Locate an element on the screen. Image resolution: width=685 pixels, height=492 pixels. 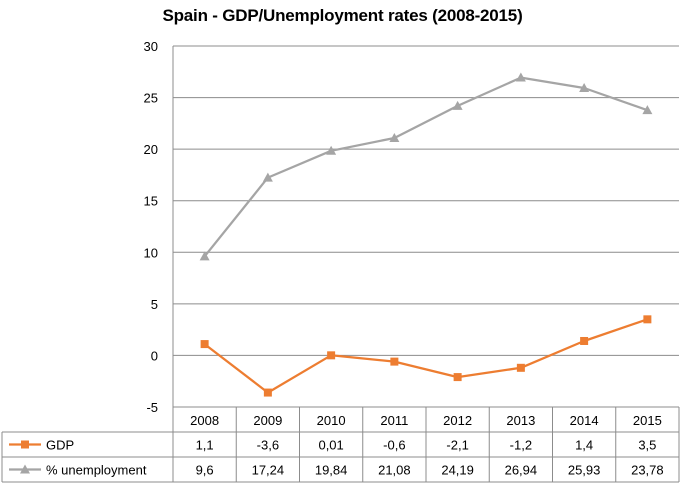
table-cell: 25,93 is located at coordinates (584, 470).